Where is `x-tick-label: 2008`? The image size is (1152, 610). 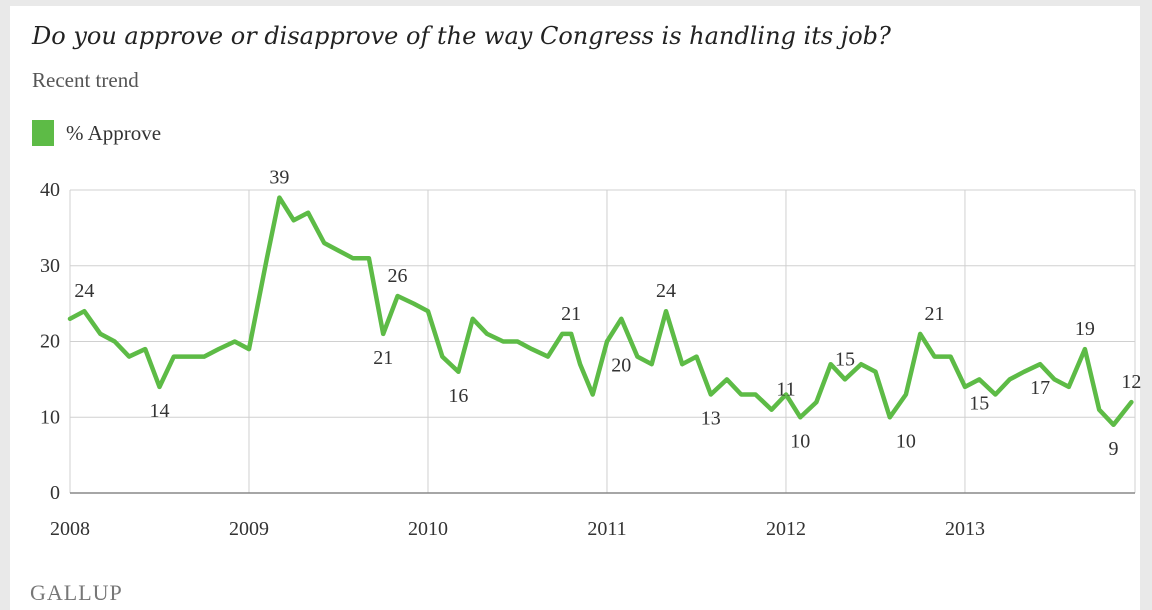 x-tick-label: 2008 is located at coordinates (70, 529).